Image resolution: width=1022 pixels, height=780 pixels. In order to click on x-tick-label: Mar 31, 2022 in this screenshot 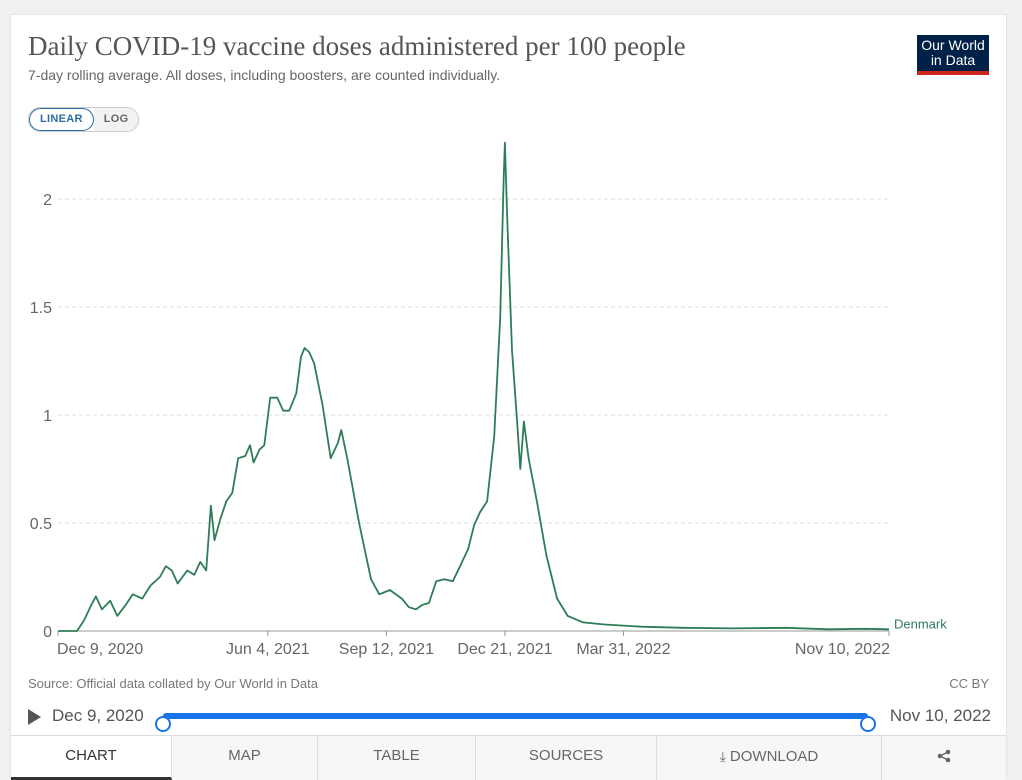, I will do `click(623, 649)`.